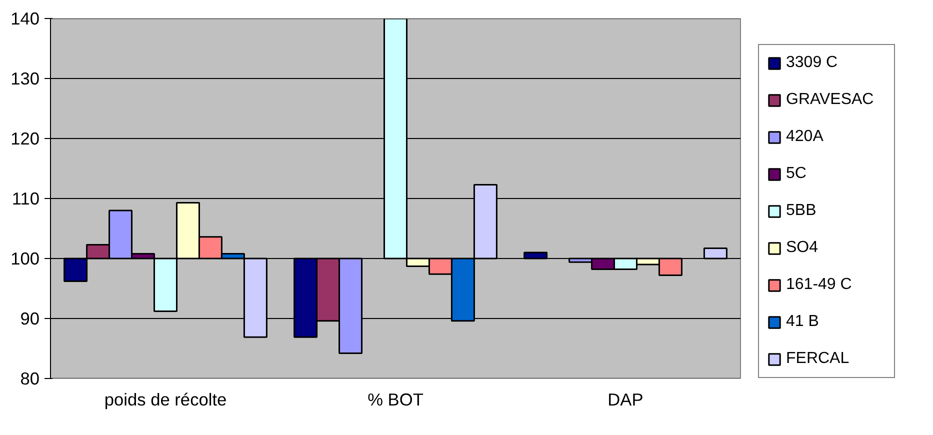 The image size is (933, 435). I want to click on y-tick-label: 90, so click(30, 318).